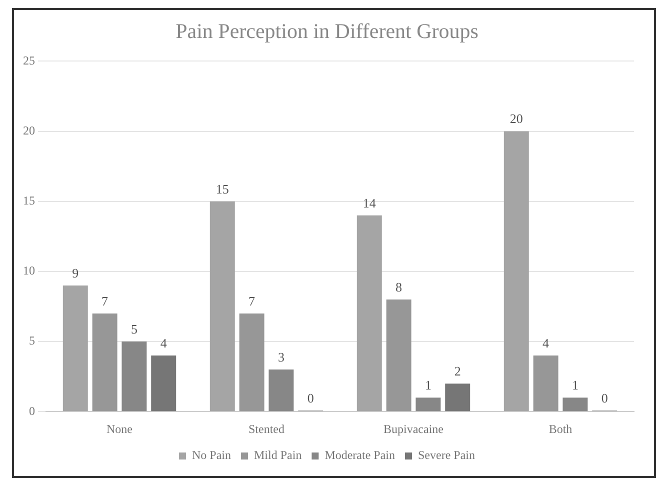  What do you see at coordinates (278, 455) in the screenshot?
I see `legend-label: Mild Pain` at bounding box center [278, 455].